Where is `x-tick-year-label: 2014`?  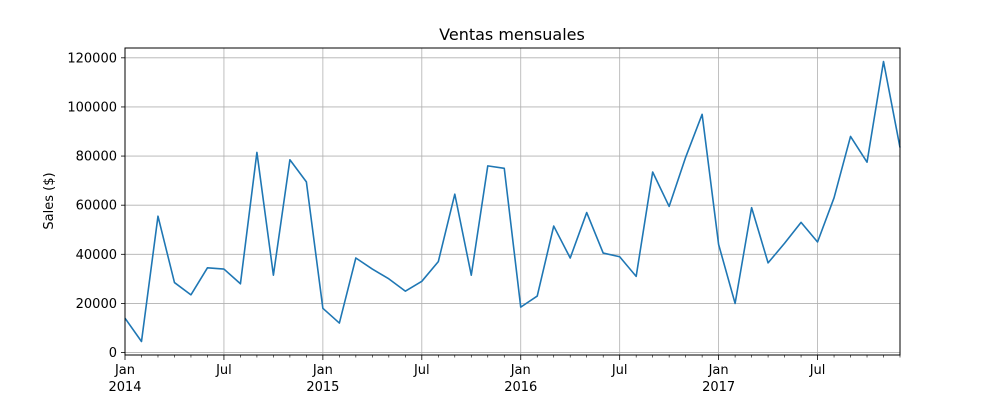 x-tick-year-label: 2014 is located at coordinates (124, 387).